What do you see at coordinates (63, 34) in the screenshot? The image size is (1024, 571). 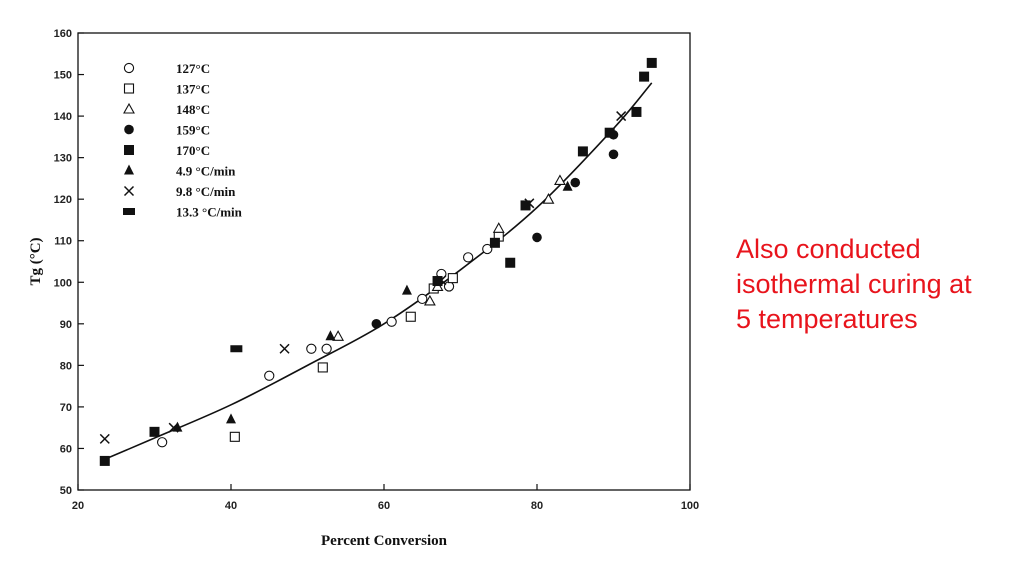 I see `y-tick-label-11: 160` at bounding box center [63, 34].